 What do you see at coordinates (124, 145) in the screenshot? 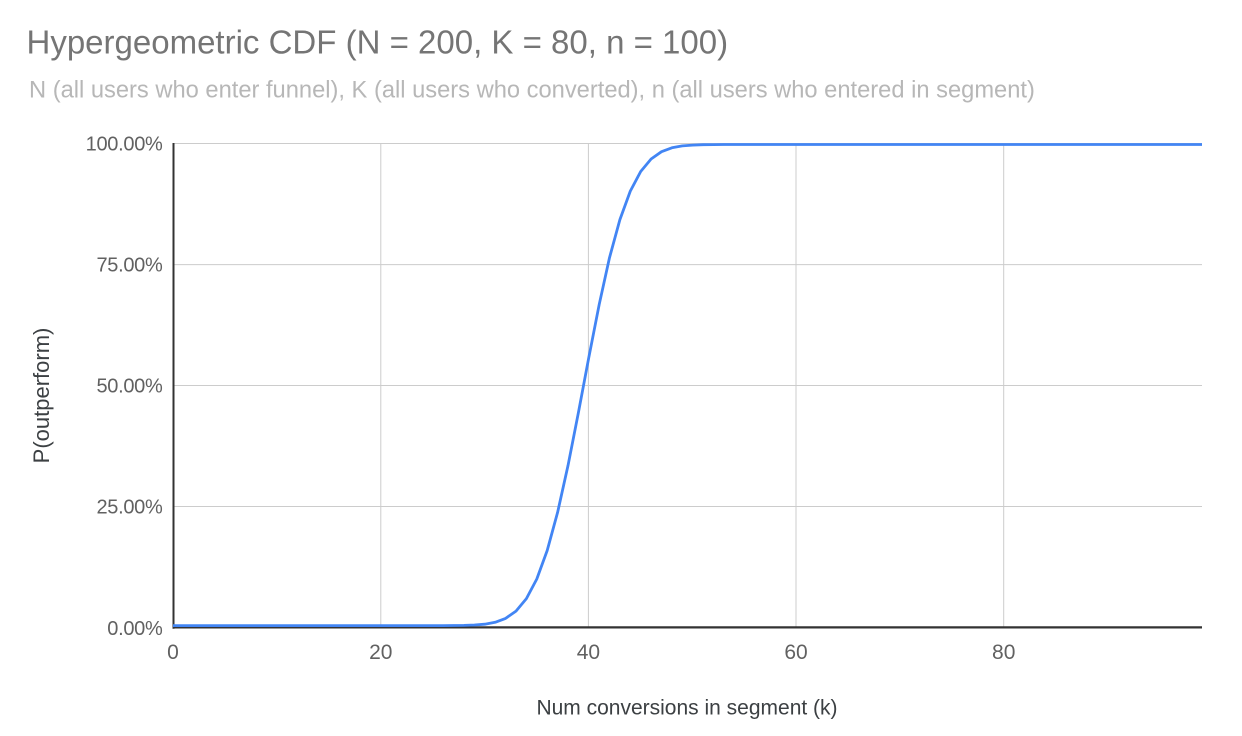
I see `svg-text: 100.00%` at bounding box center [124, 145].